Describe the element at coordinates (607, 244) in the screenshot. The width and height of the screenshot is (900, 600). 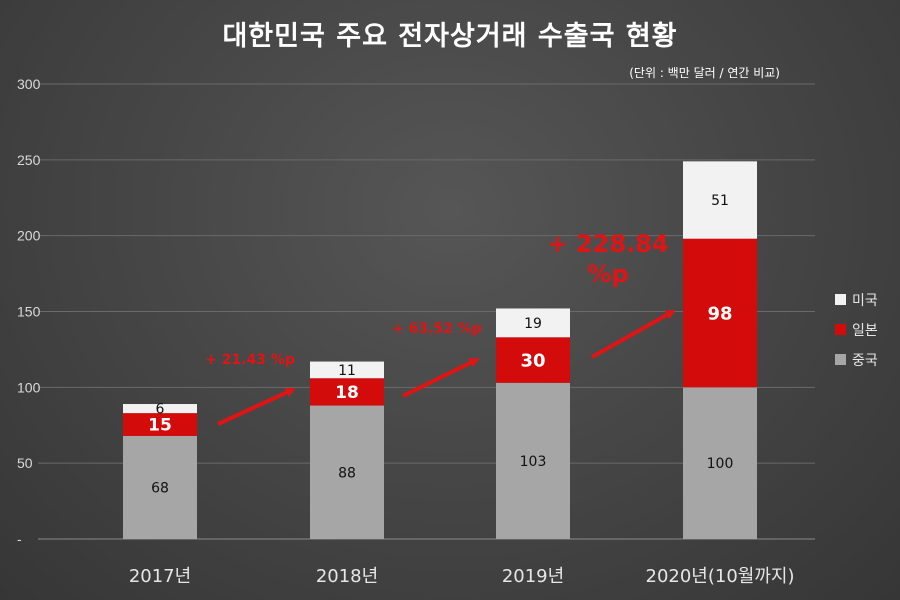
I see `growth-label: + 228.84` at that location.